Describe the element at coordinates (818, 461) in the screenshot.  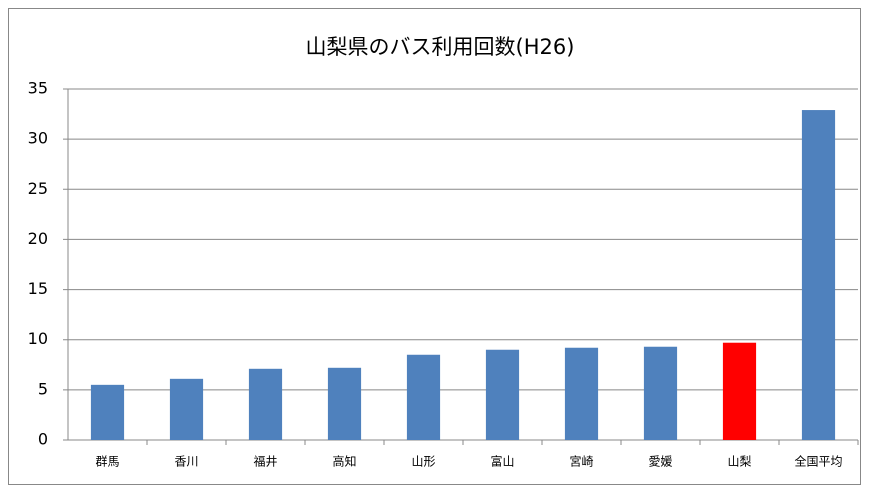
I see `x-tick-label: 全国平均` at that location.